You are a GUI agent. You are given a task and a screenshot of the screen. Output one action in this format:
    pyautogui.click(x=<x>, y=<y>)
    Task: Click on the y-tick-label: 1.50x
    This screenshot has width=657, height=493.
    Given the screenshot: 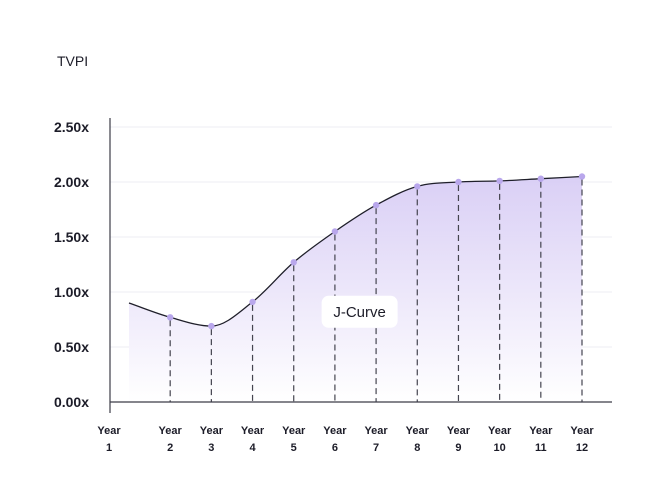 What is the action you would take?
    pyautogui.click(x=71, y=237)
    